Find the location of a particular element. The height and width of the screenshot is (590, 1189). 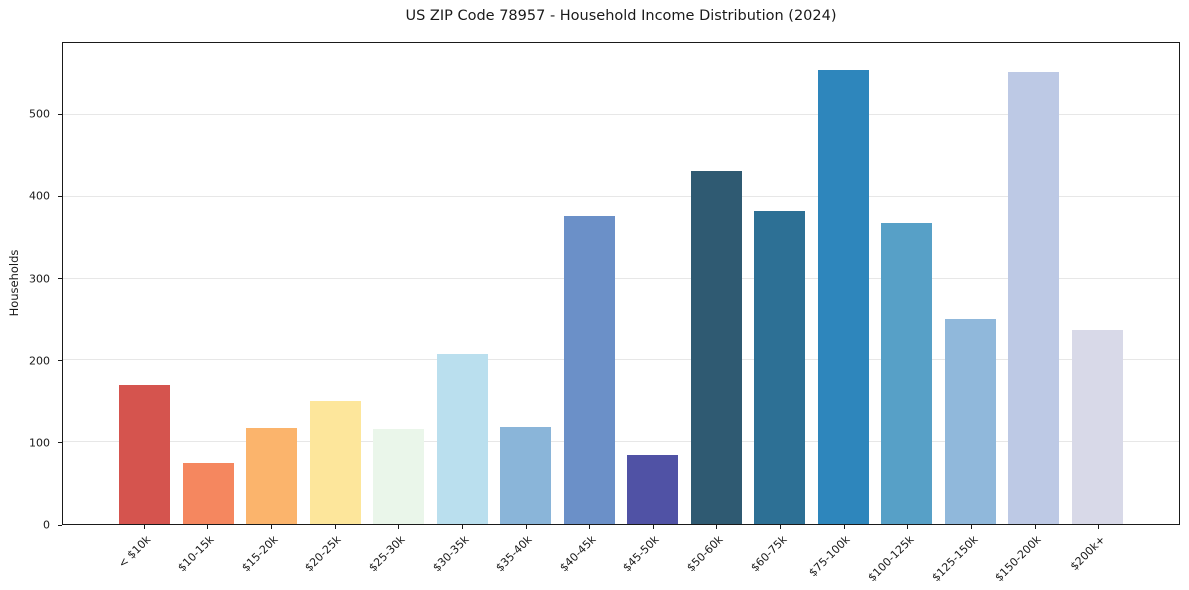

x-tick-slot: $25-30k is located at coordinates (398, 557).